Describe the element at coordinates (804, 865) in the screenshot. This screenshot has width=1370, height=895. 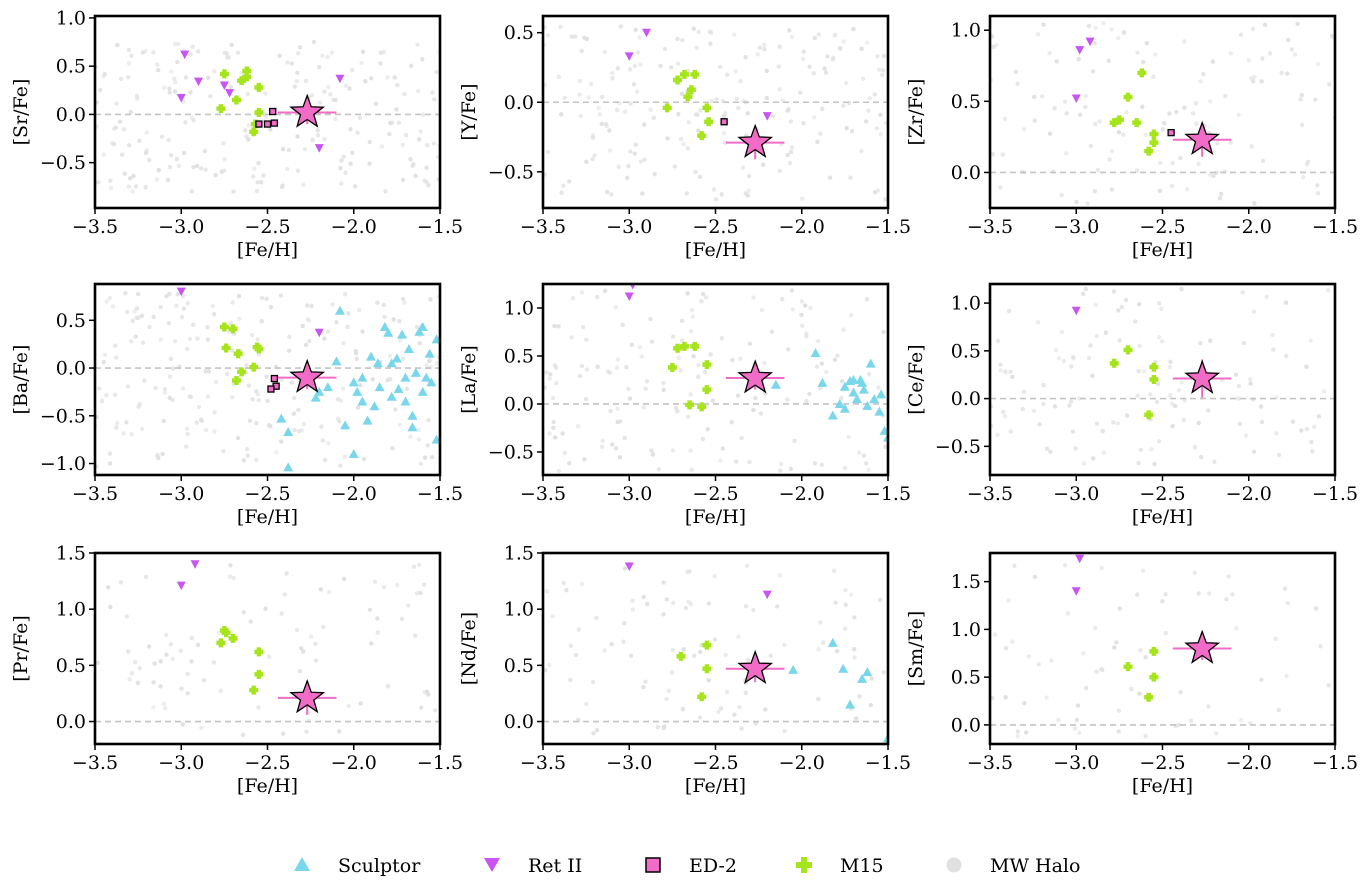
I see `m15-legend-icon` at that location.